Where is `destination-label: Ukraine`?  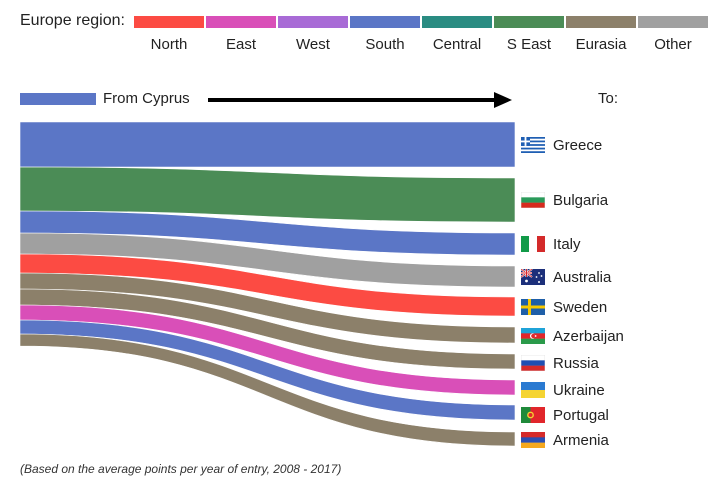
destination-label: Ukraine is located at coordinates (579, 390).